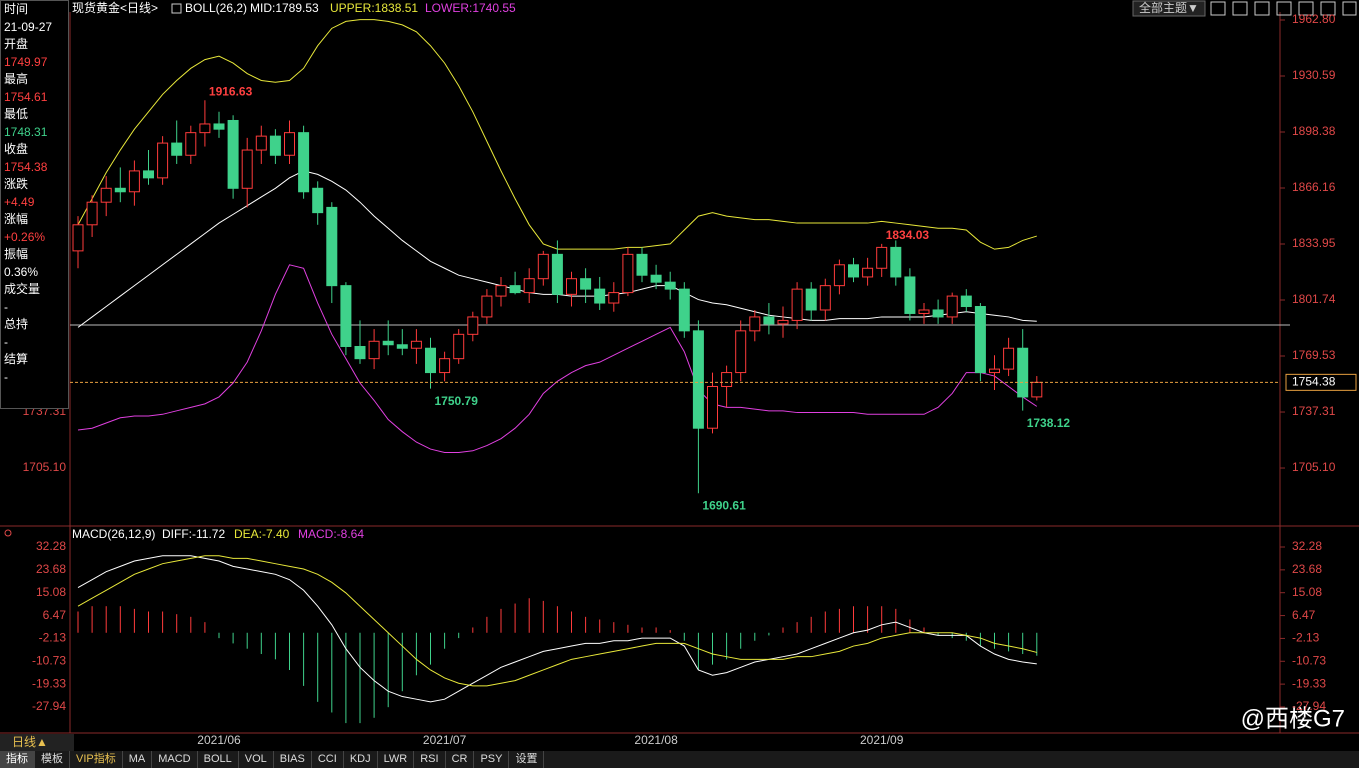 The image size is (1359, 768). I want to click on window-controls, so click(1283, 8).